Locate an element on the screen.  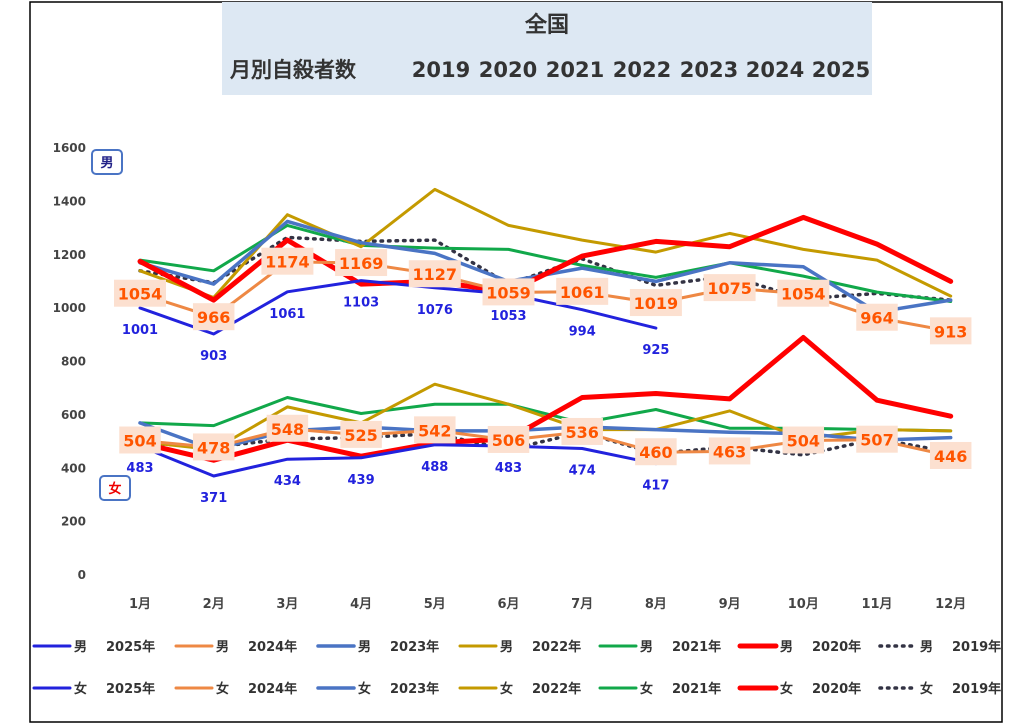
y-tick-label: 600 is located at coordinates (73, 415).